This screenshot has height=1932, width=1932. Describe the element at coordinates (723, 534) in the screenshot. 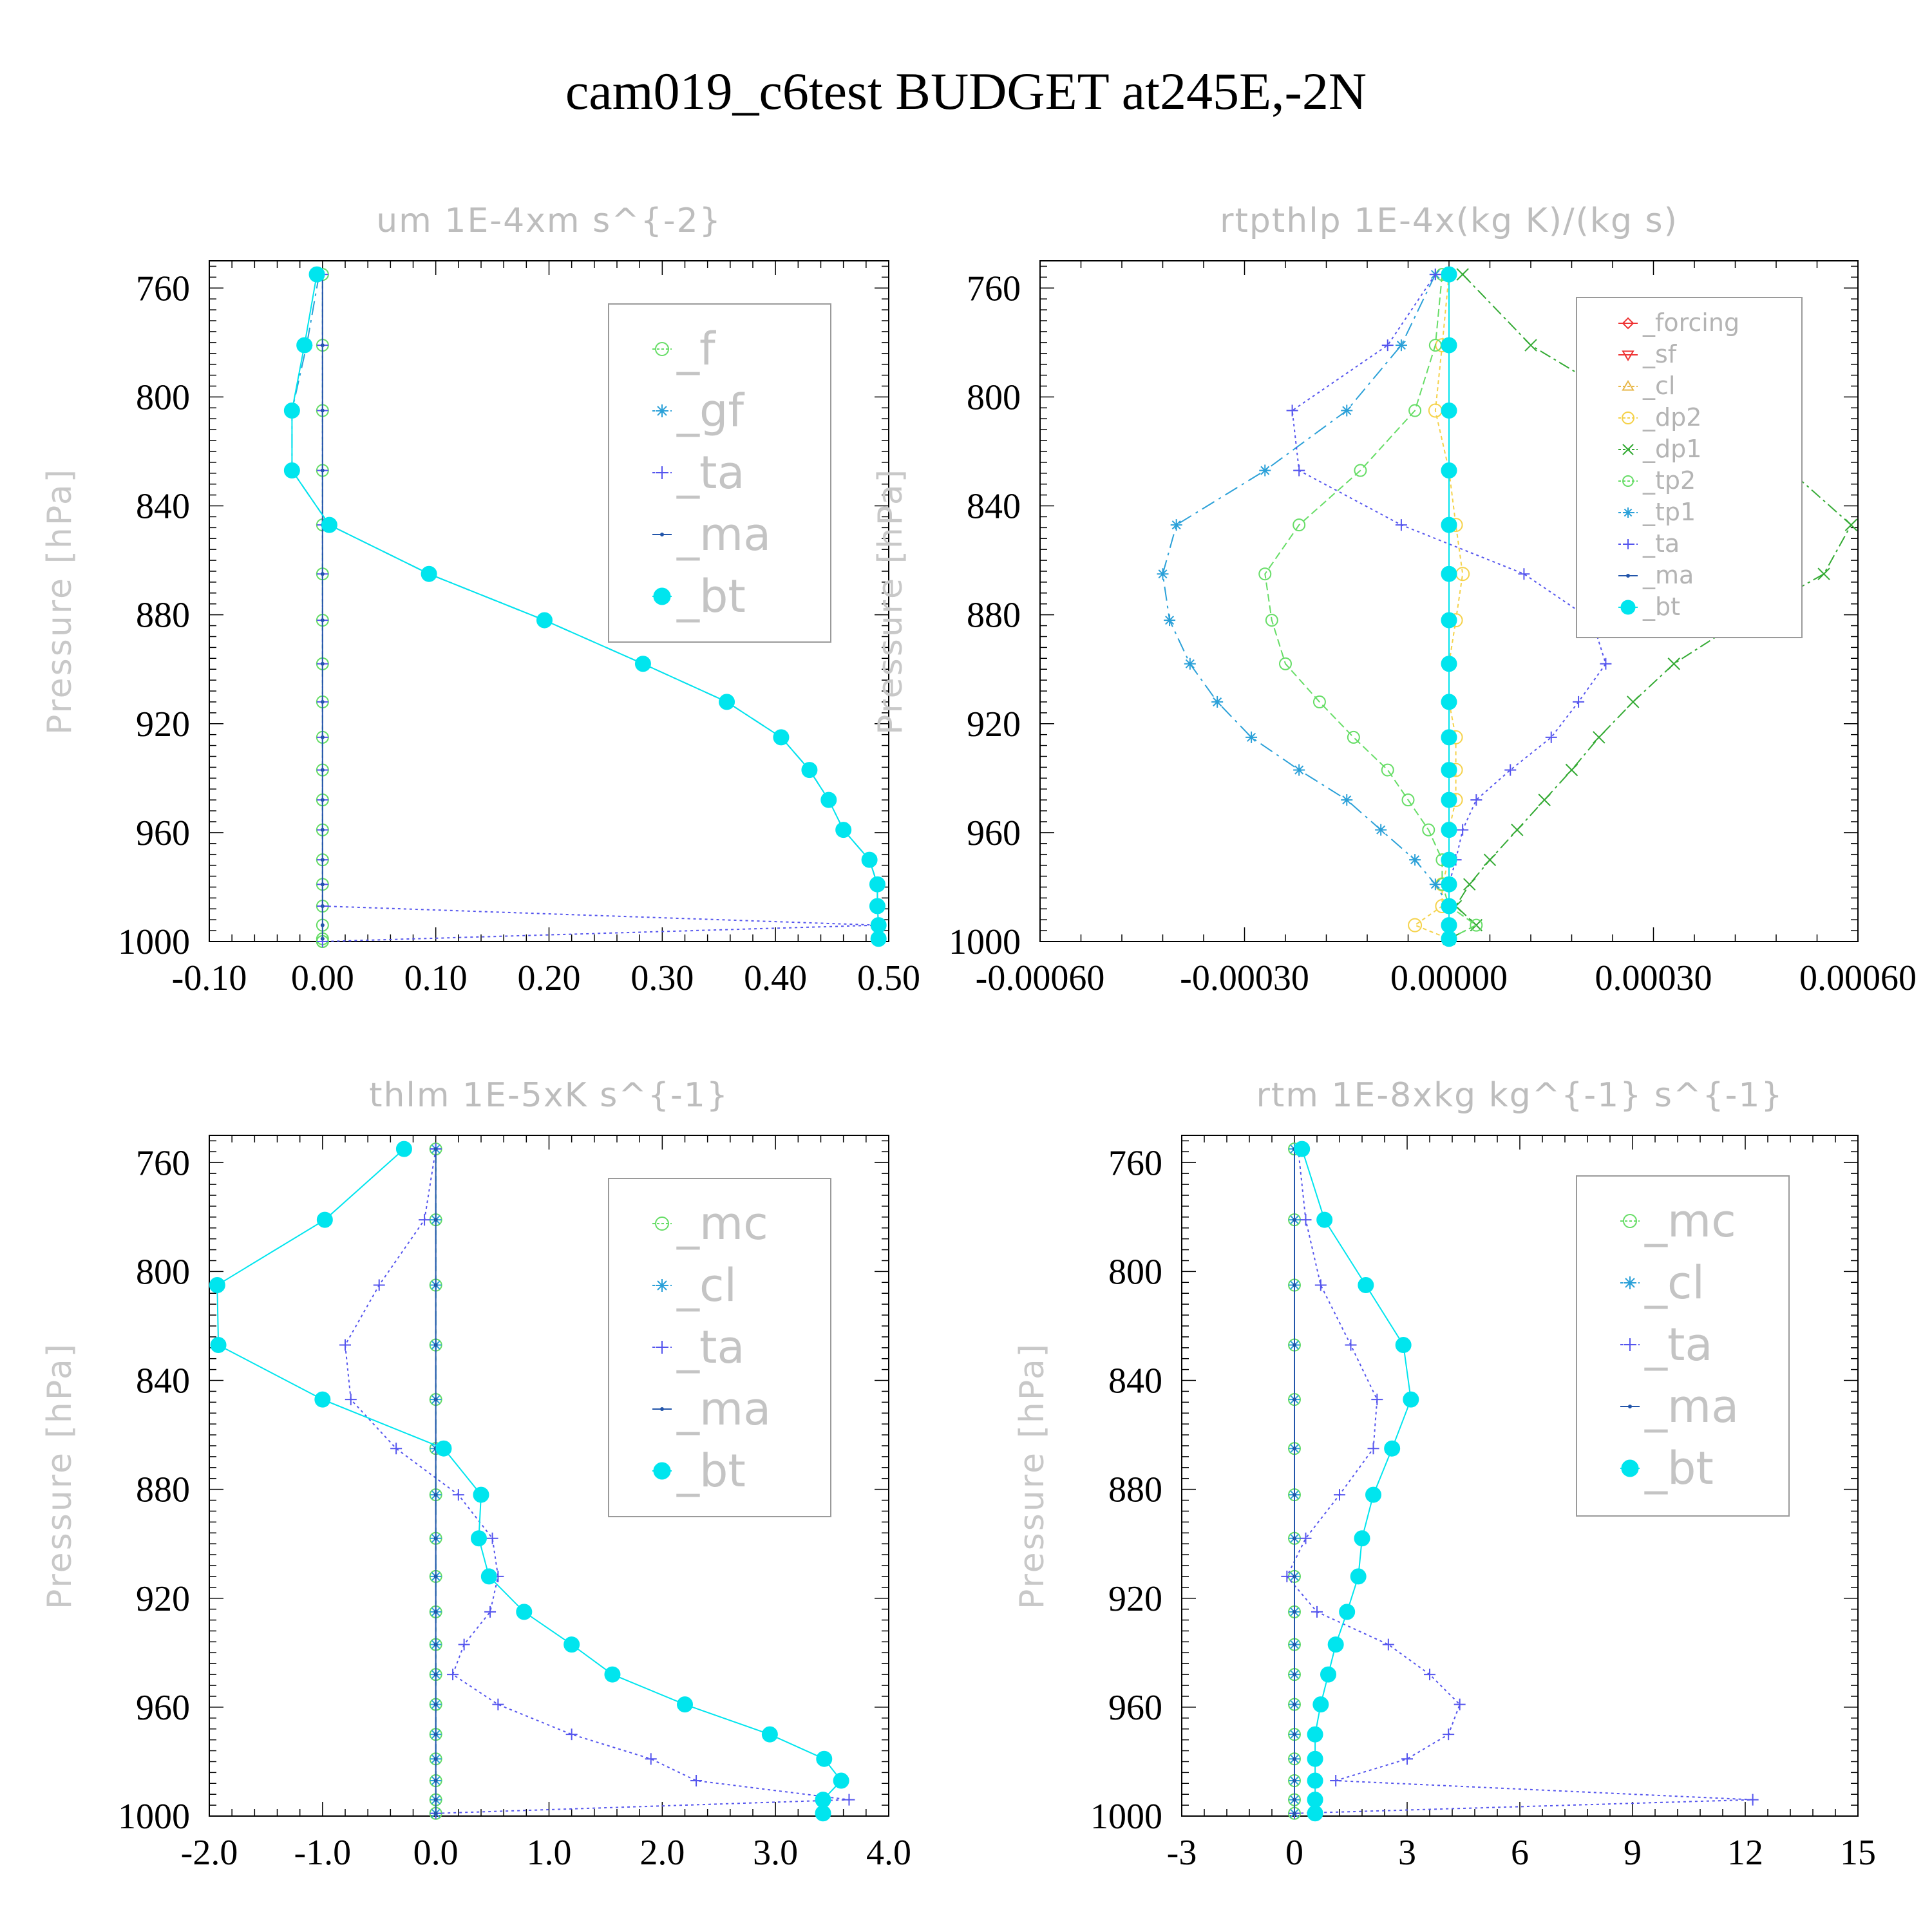

I see `legend-label_ma: _ma` at that location.